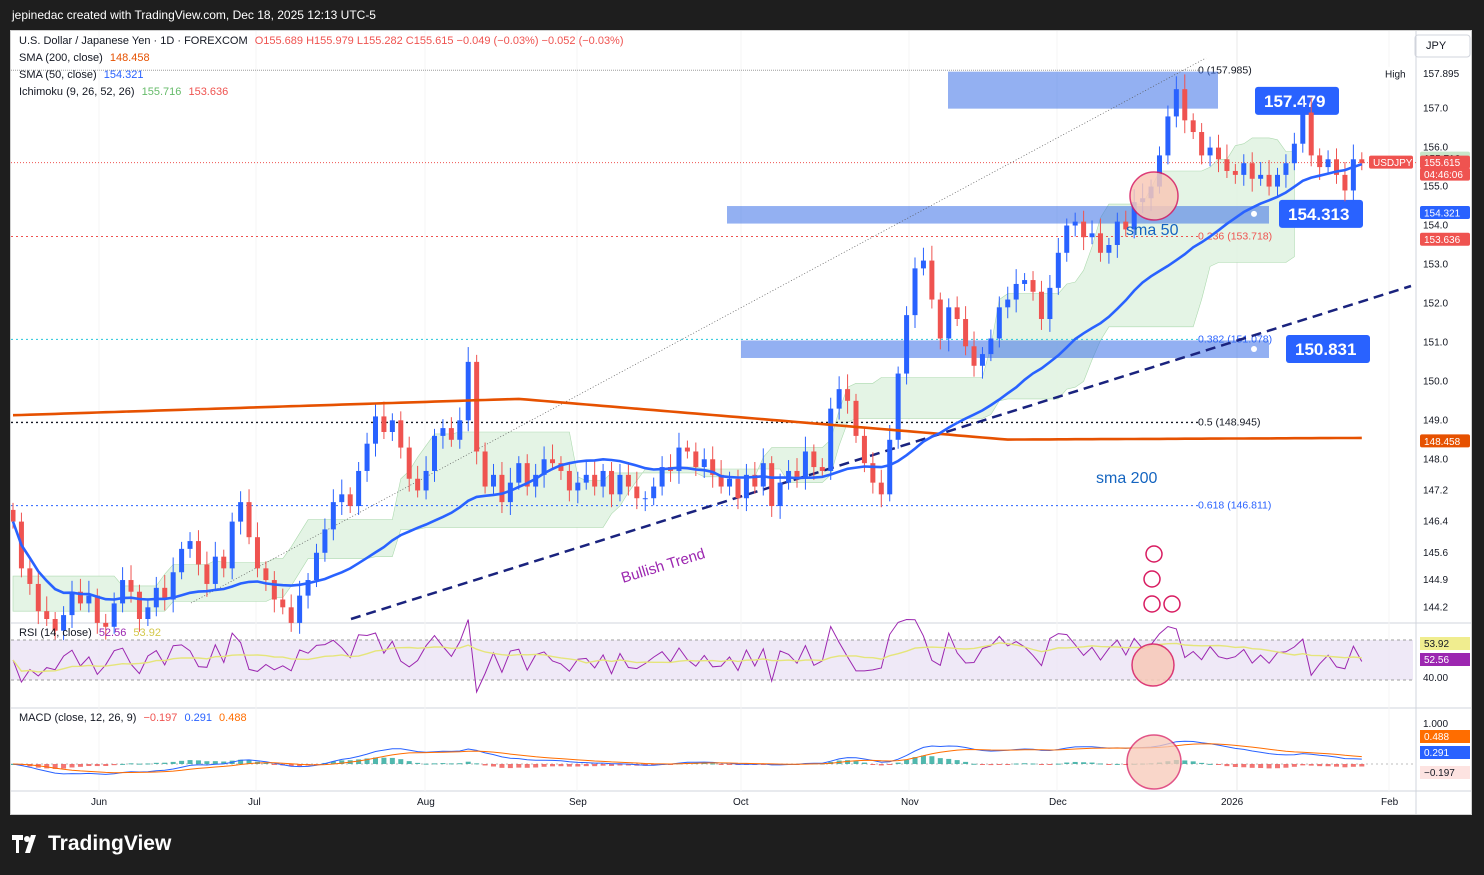 The width and height of the screenshot is (1484, 875). Describe the element at coordinates (1234, 506) in the screenshot. I see `fib-level-label: 0.618 (146.811)` at that location.